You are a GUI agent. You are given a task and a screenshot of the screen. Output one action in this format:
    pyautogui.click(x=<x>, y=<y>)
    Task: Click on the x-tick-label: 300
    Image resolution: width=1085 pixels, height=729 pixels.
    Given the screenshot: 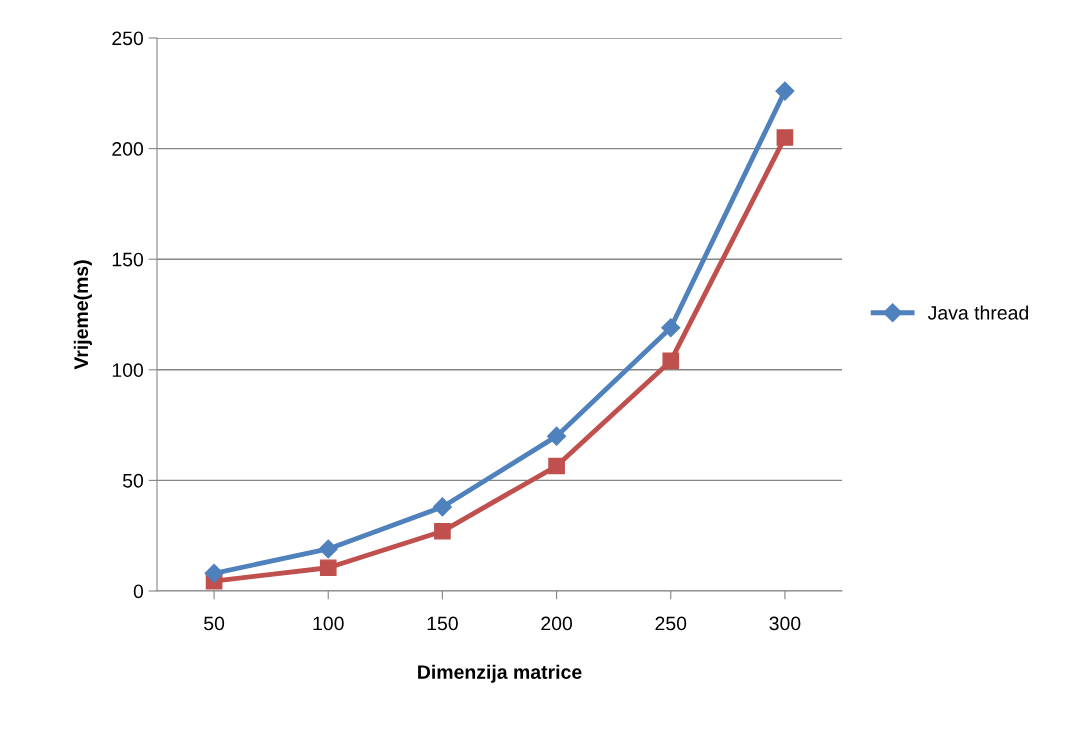 What is the action you would take?
    pyautogui.click(x=785, y=623)
    